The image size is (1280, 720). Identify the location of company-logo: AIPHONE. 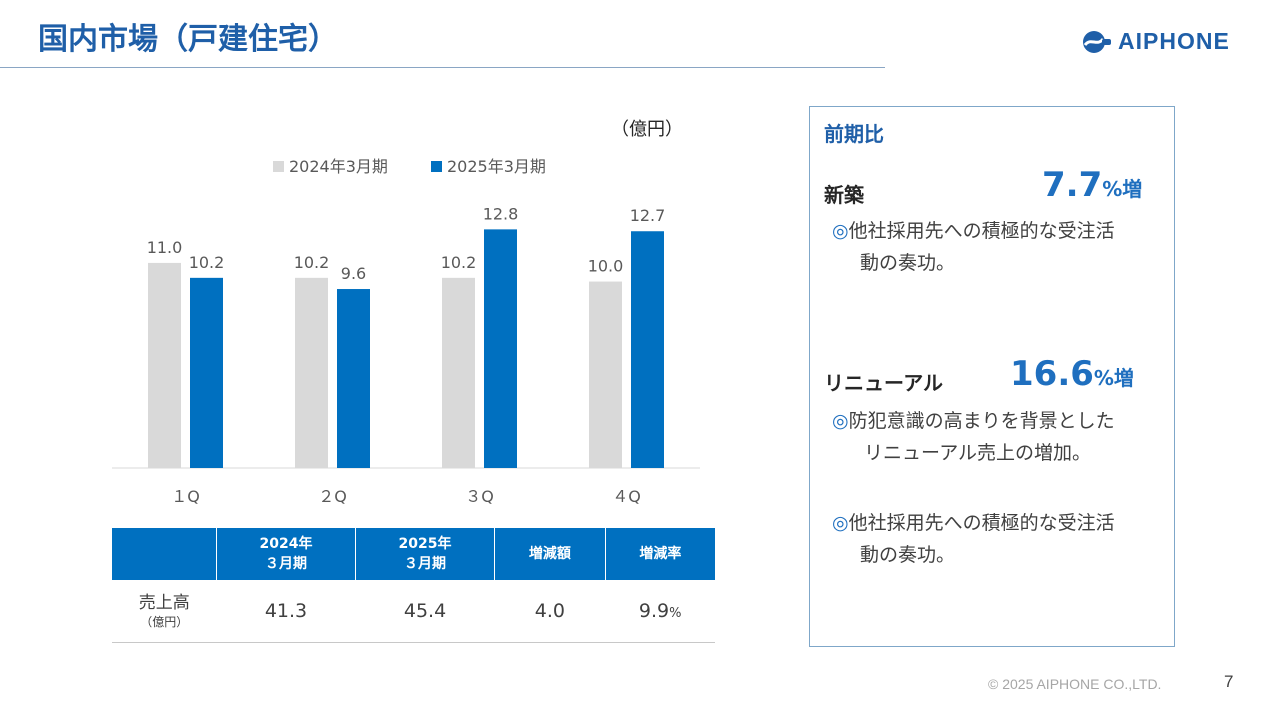
(1156, 41).